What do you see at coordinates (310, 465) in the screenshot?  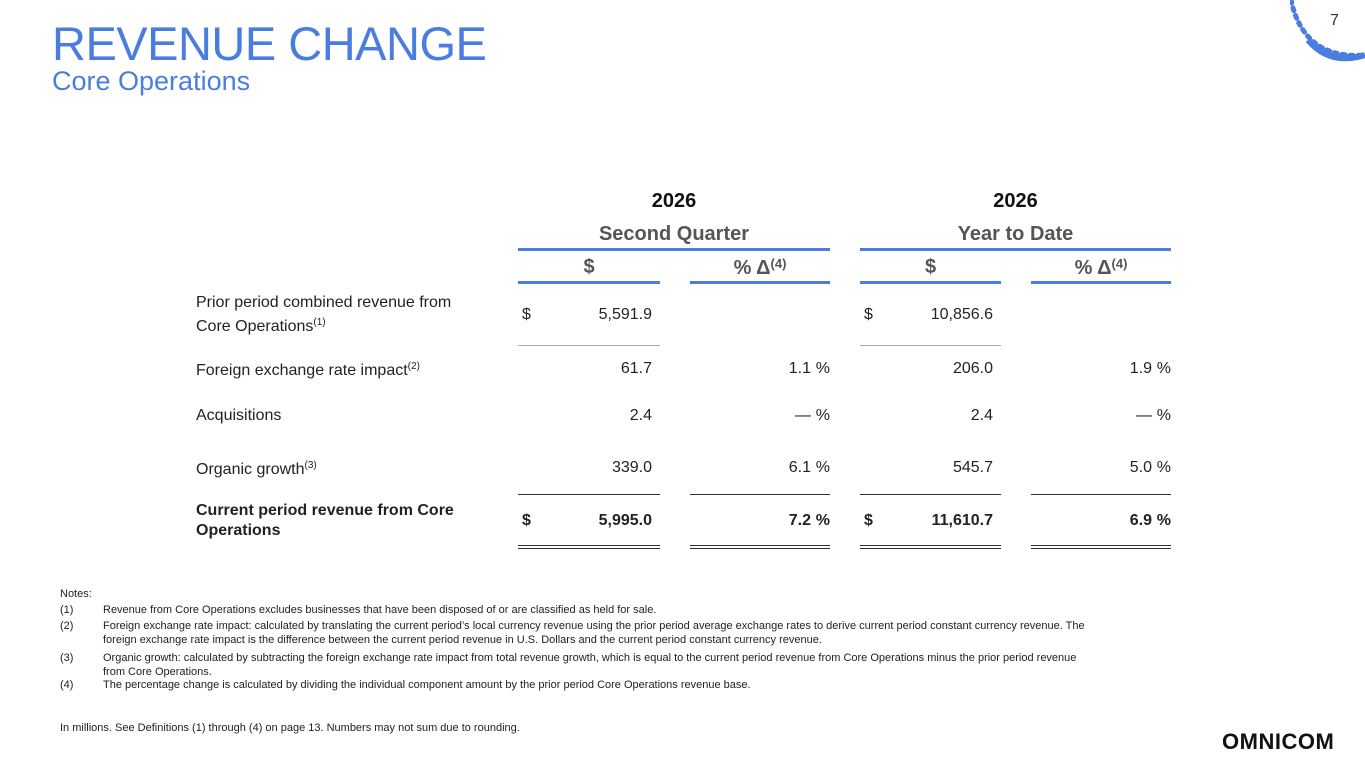 I see `row-label-note: (3)` at bounding box center [310, 465].